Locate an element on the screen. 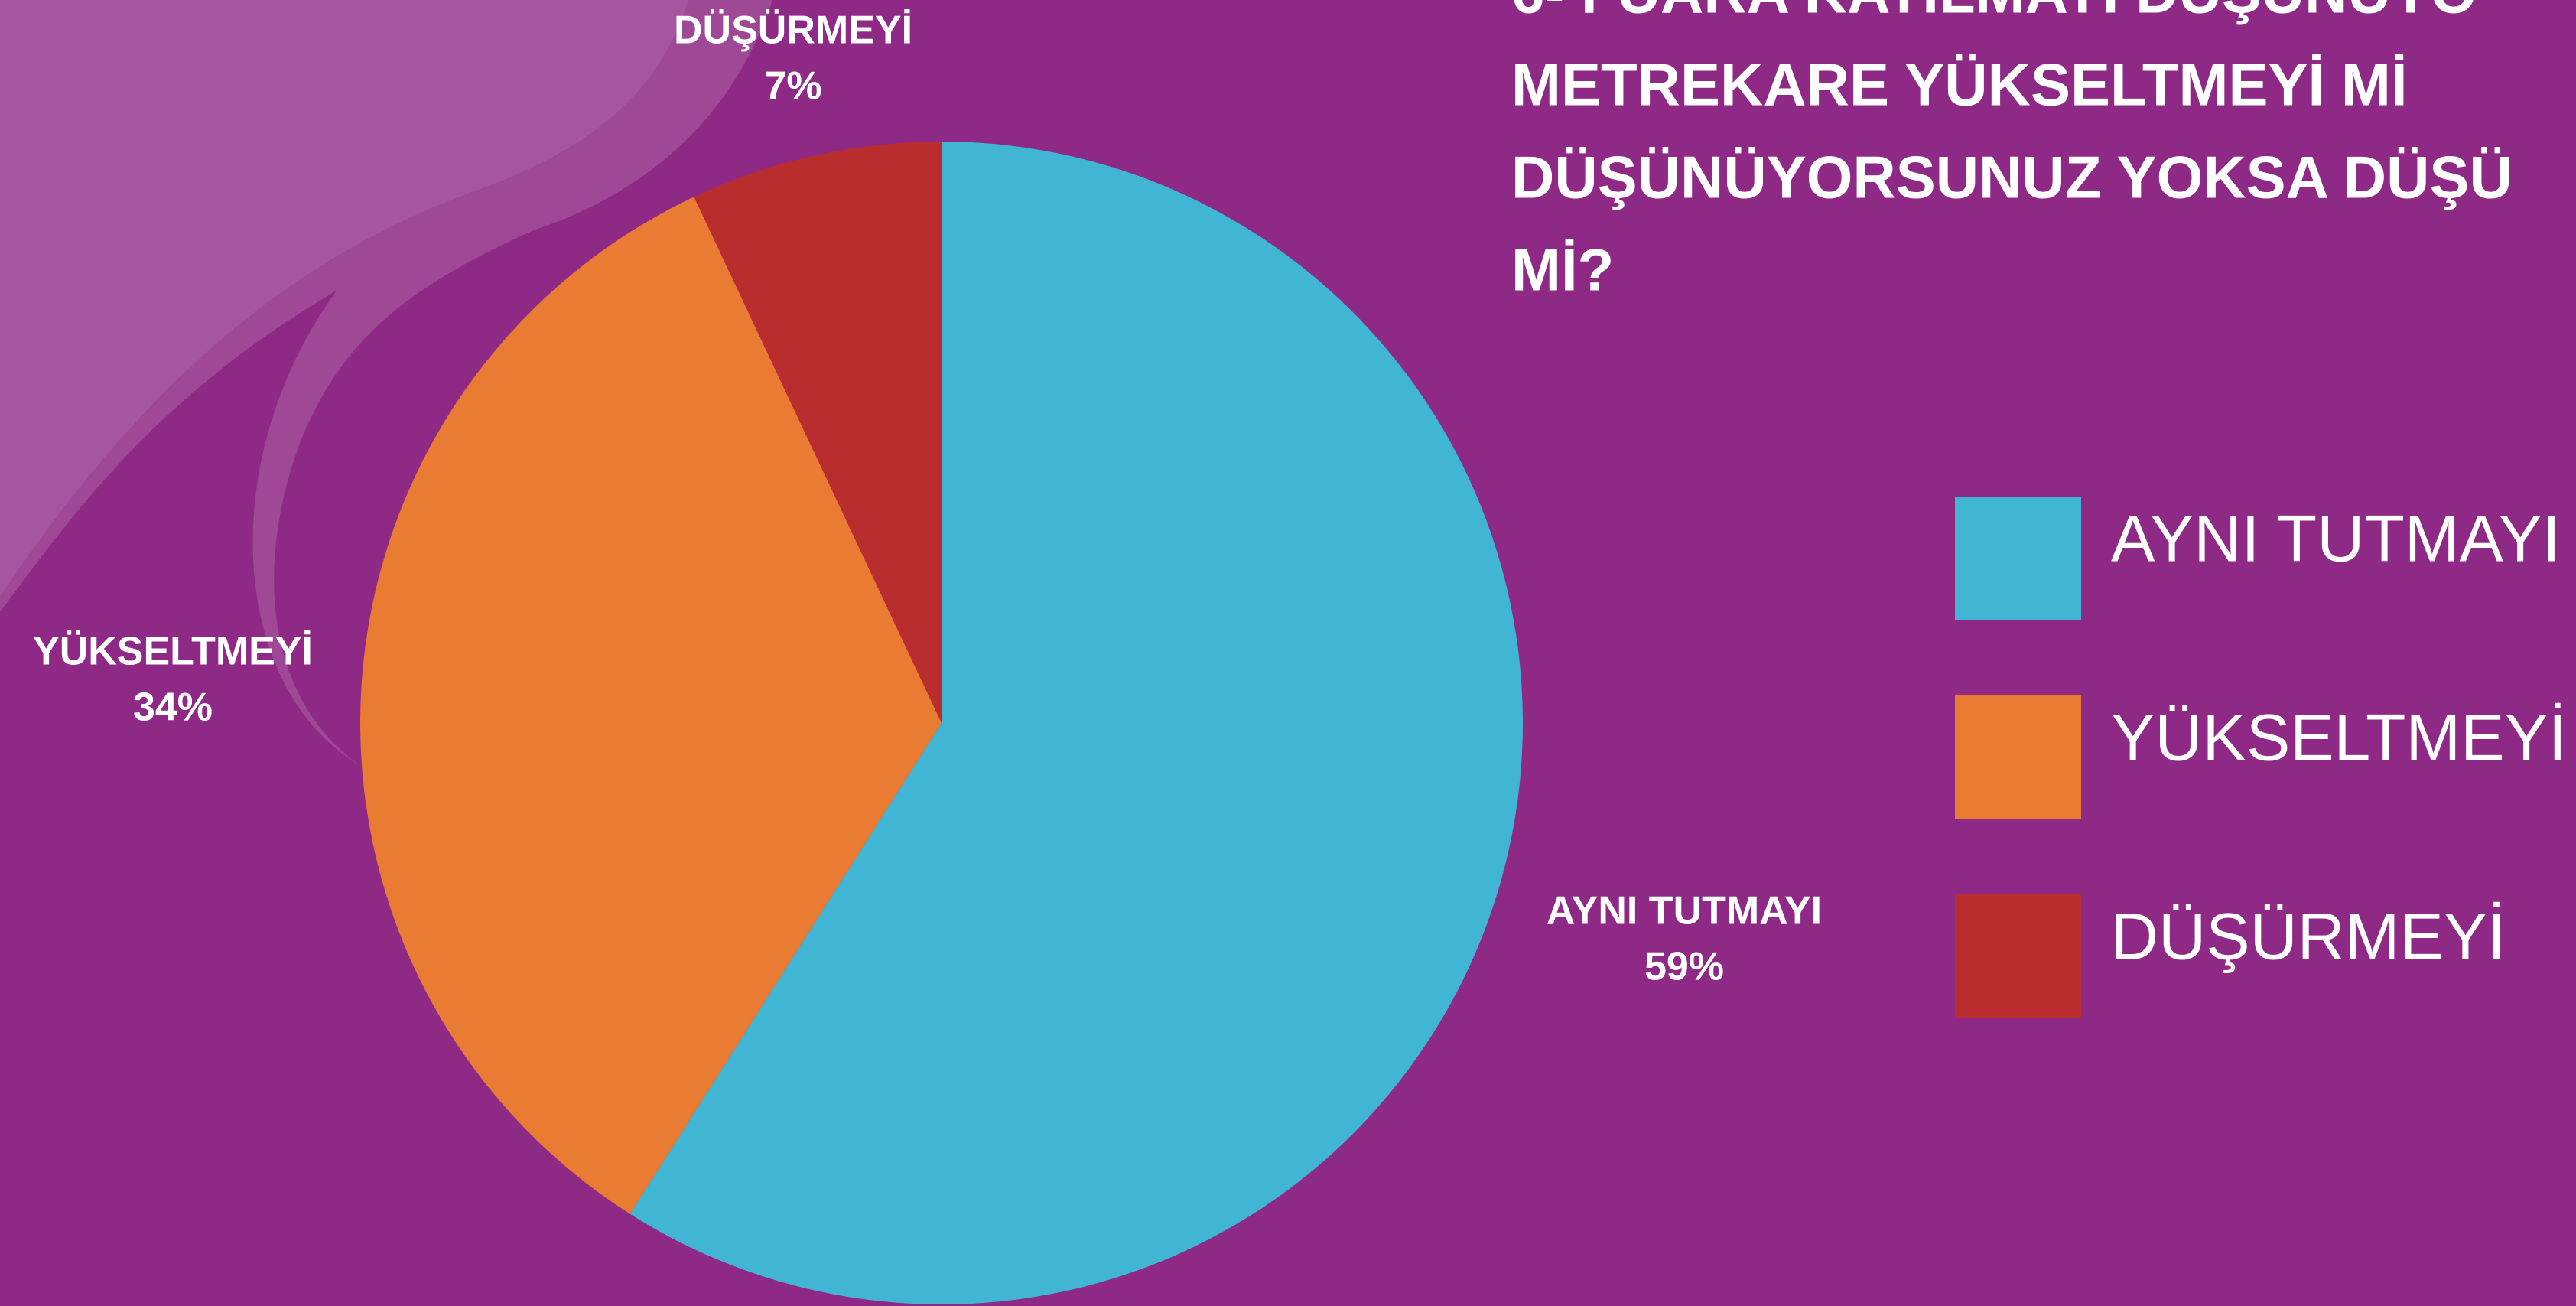 This screenshot has width=2576, height=1306. title-line: 6- FUARA KATILMAYI DÜŞÜNÜYO is located at coordinates (1994, 13).